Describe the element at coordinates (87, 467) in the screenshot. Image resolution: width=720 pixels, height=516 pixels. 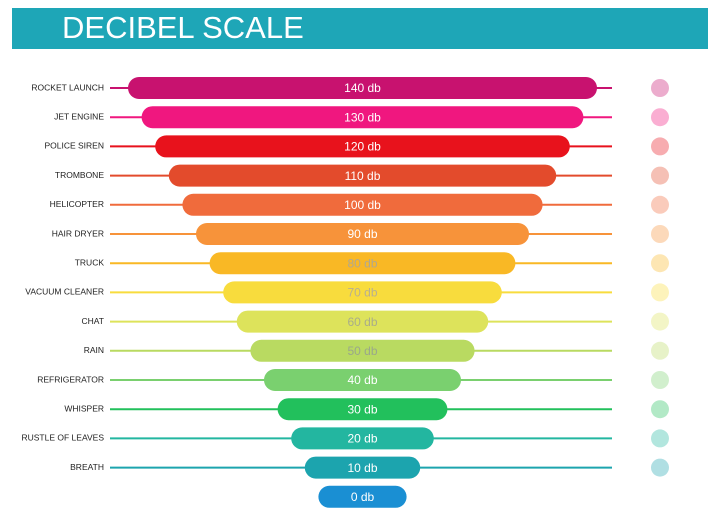
I see `row-label: BREATH` at that location.